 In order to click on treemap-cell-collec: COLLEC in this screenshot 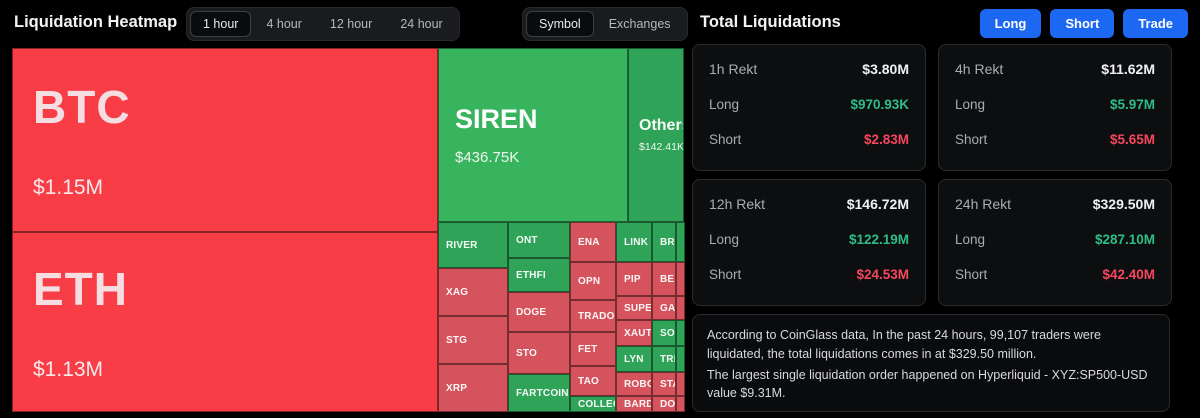, I will do `click(593, 404)`.